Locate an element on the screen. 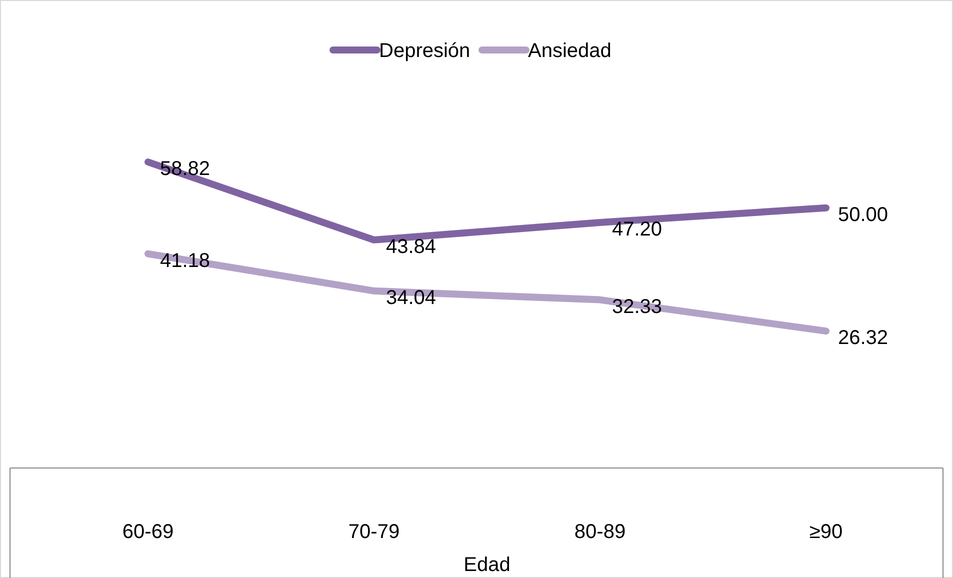 The image size is (953, 578). x-tick-label: 60-69 is located at coordinates (148, 532).